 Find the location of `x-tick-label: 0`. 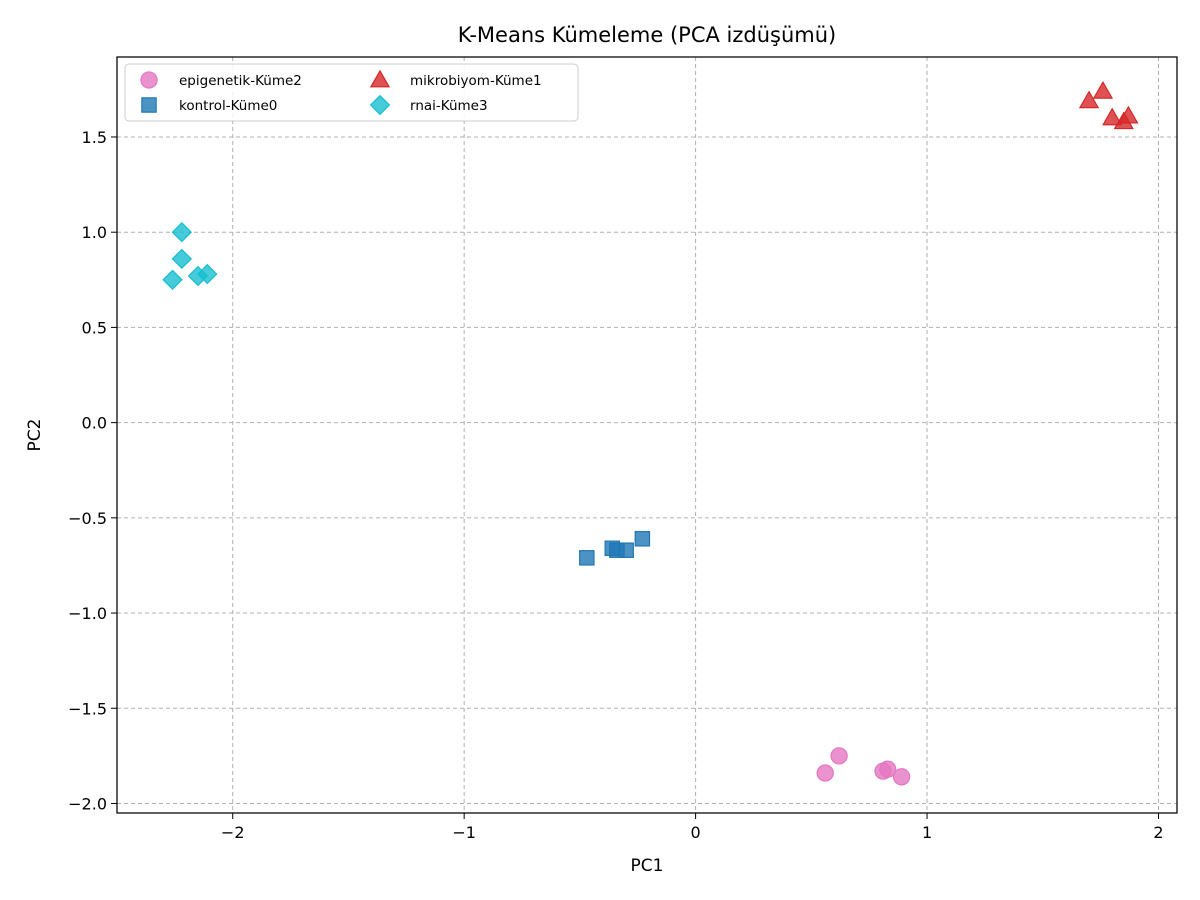

x-tick-label: 0 is located at coordinates (696, 832).